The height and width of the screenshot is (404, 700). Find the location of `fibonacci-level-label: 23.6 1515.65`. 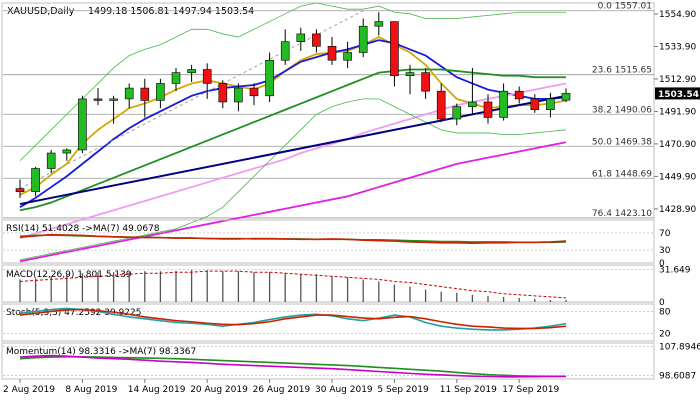

fibonacci-level-label: 23.6 1515.65 is located at coordinates (622, 71).